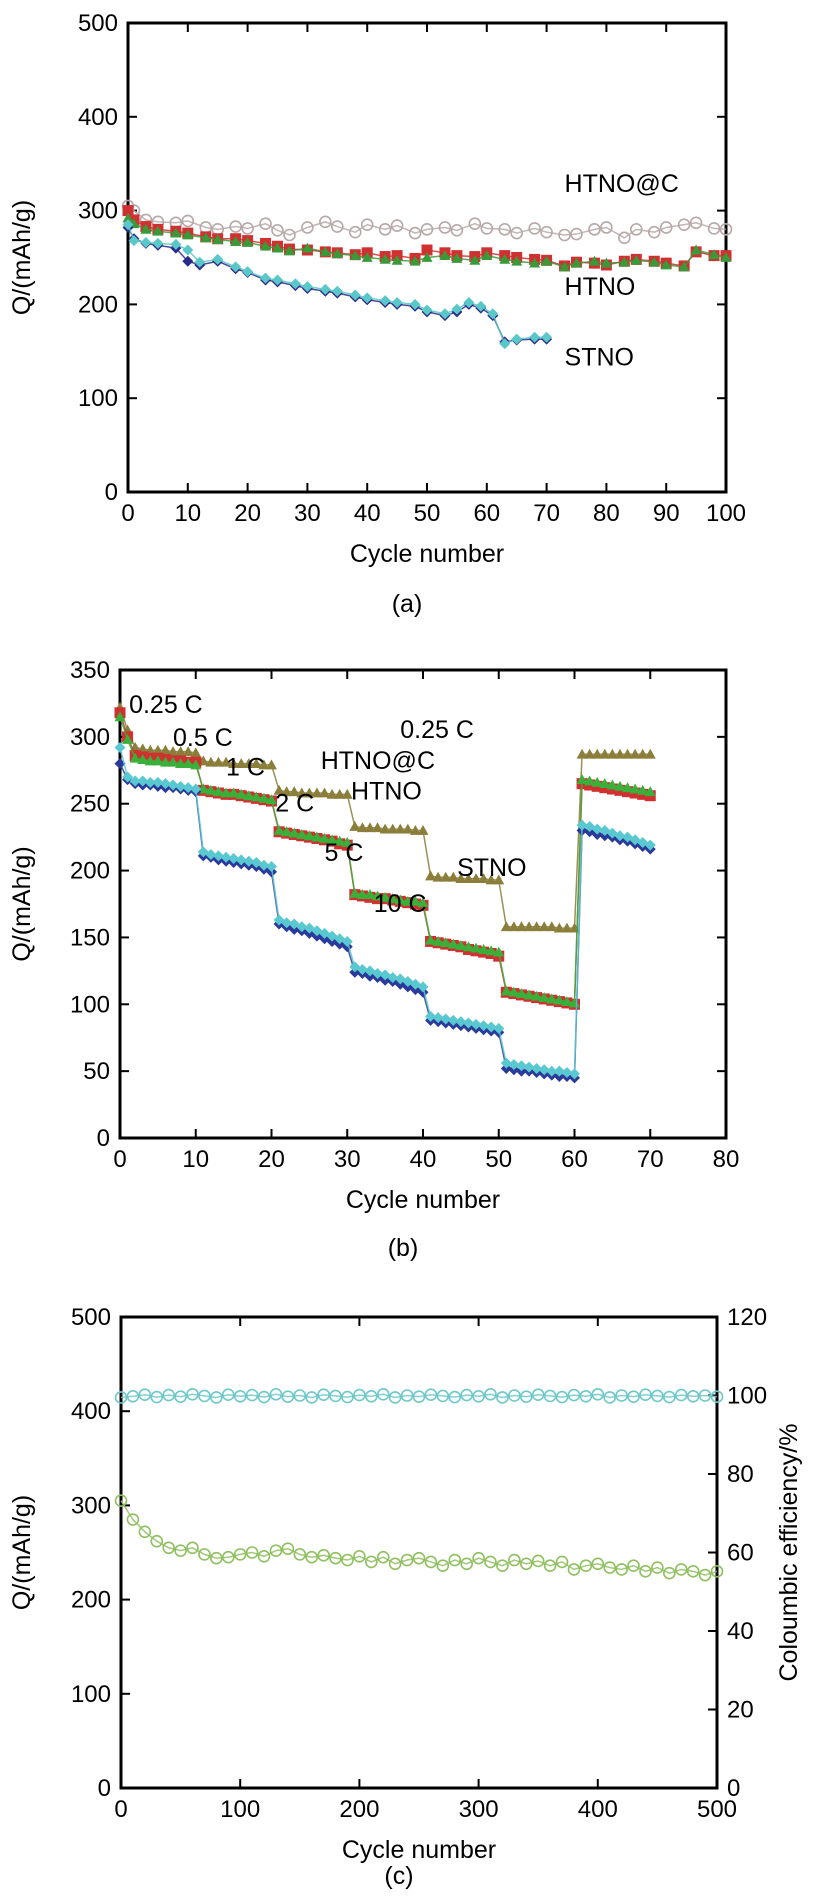 This screenshot has height=1900, width=826. What do you see at coordinates (90, 670) in the screenshot?
I see `y-tick-label: 350` at bounding box center [90, 670].